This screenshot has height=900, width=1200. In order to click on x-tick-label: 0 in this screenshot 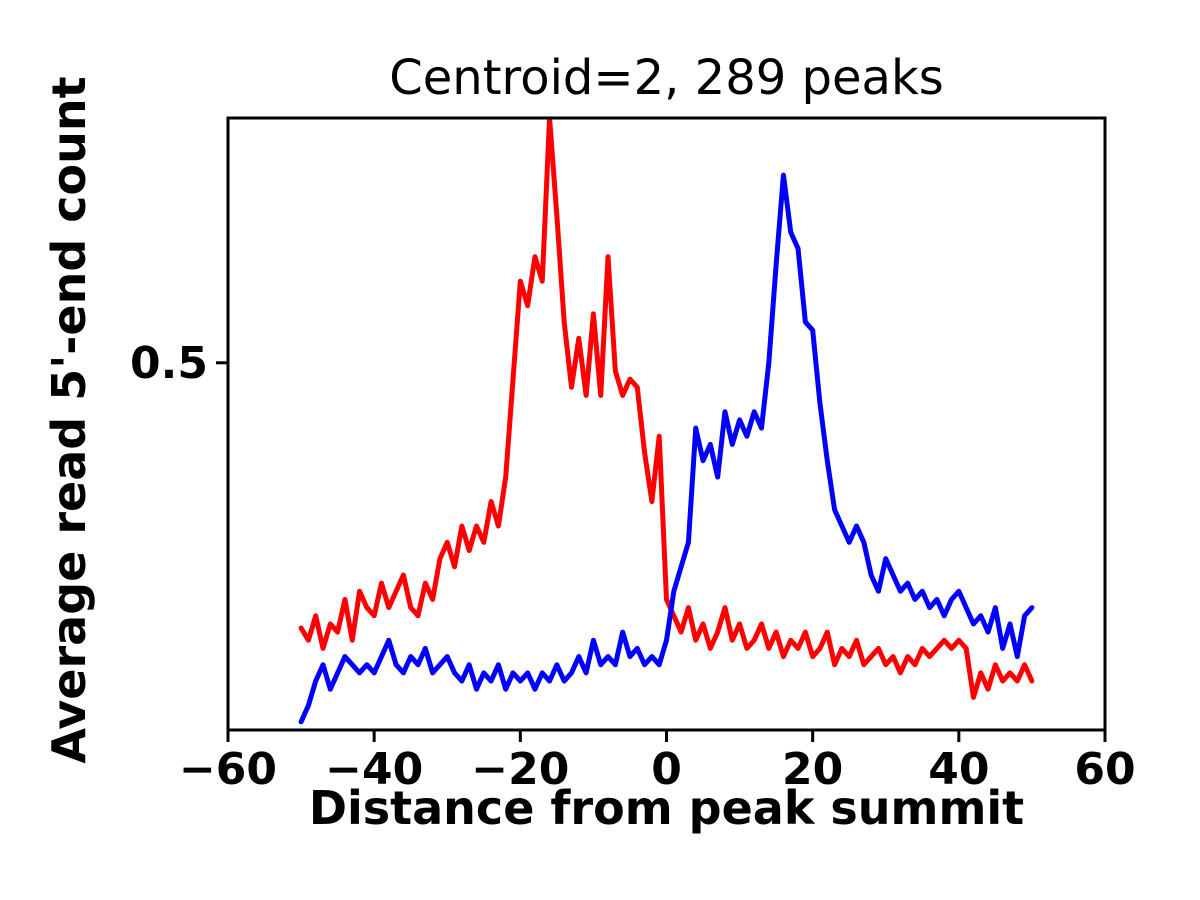, I will do `click(666, 769)`.